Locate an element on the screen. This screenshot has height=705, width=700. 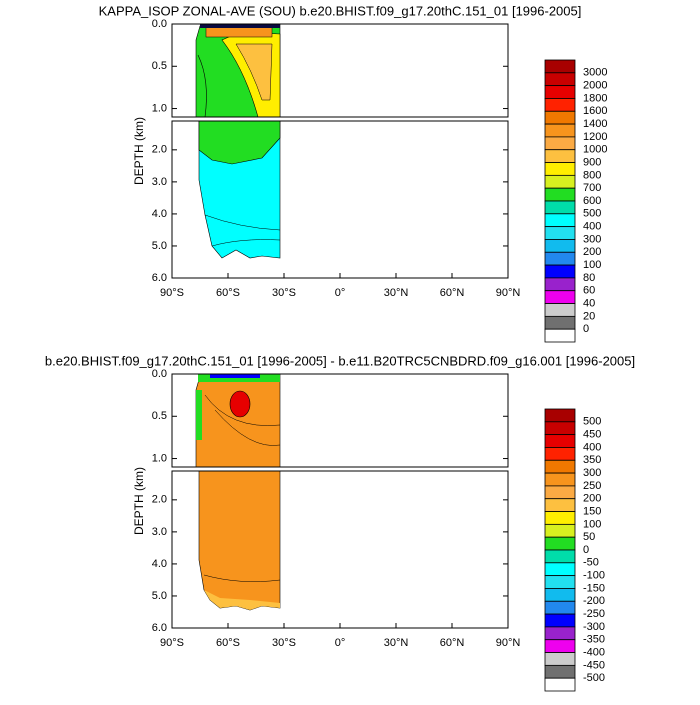
colorbar-label: -500 is located at coordinates (594, 678).